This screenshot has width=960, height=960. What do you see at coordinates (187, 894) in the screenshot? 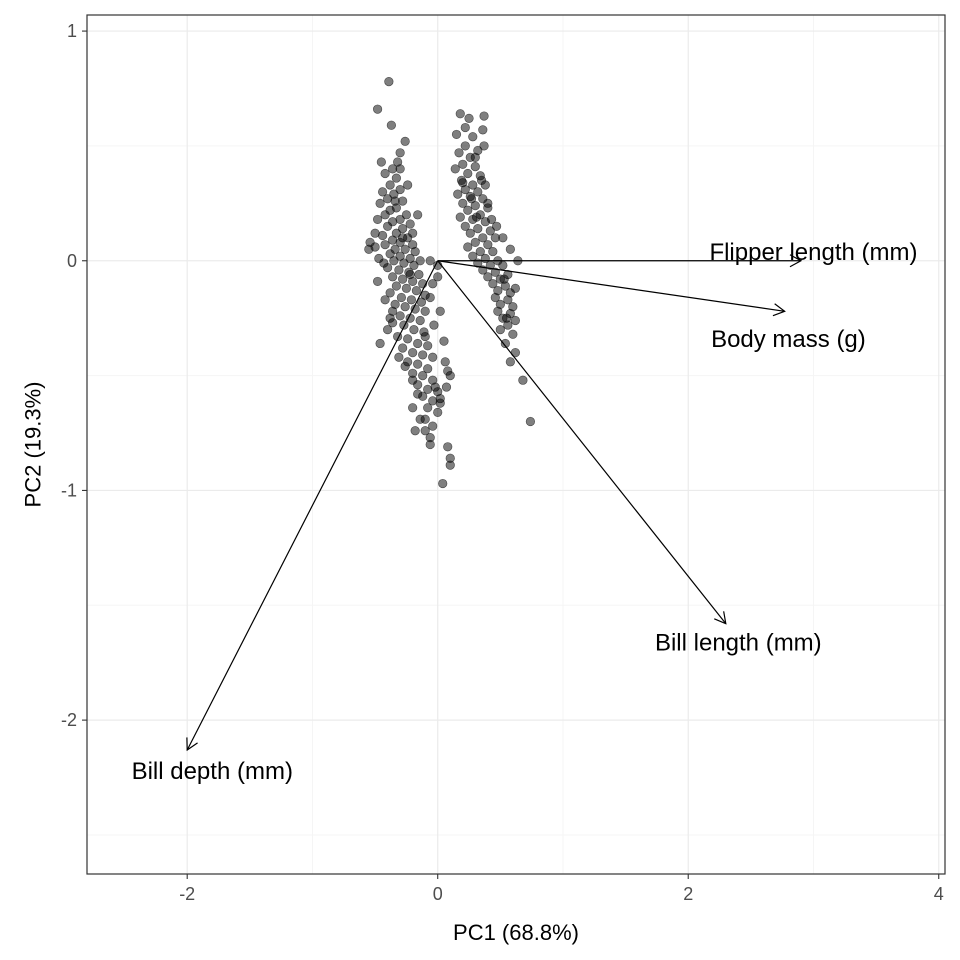
I see `x-tick-label: -2` at bounding box center [187, 894].